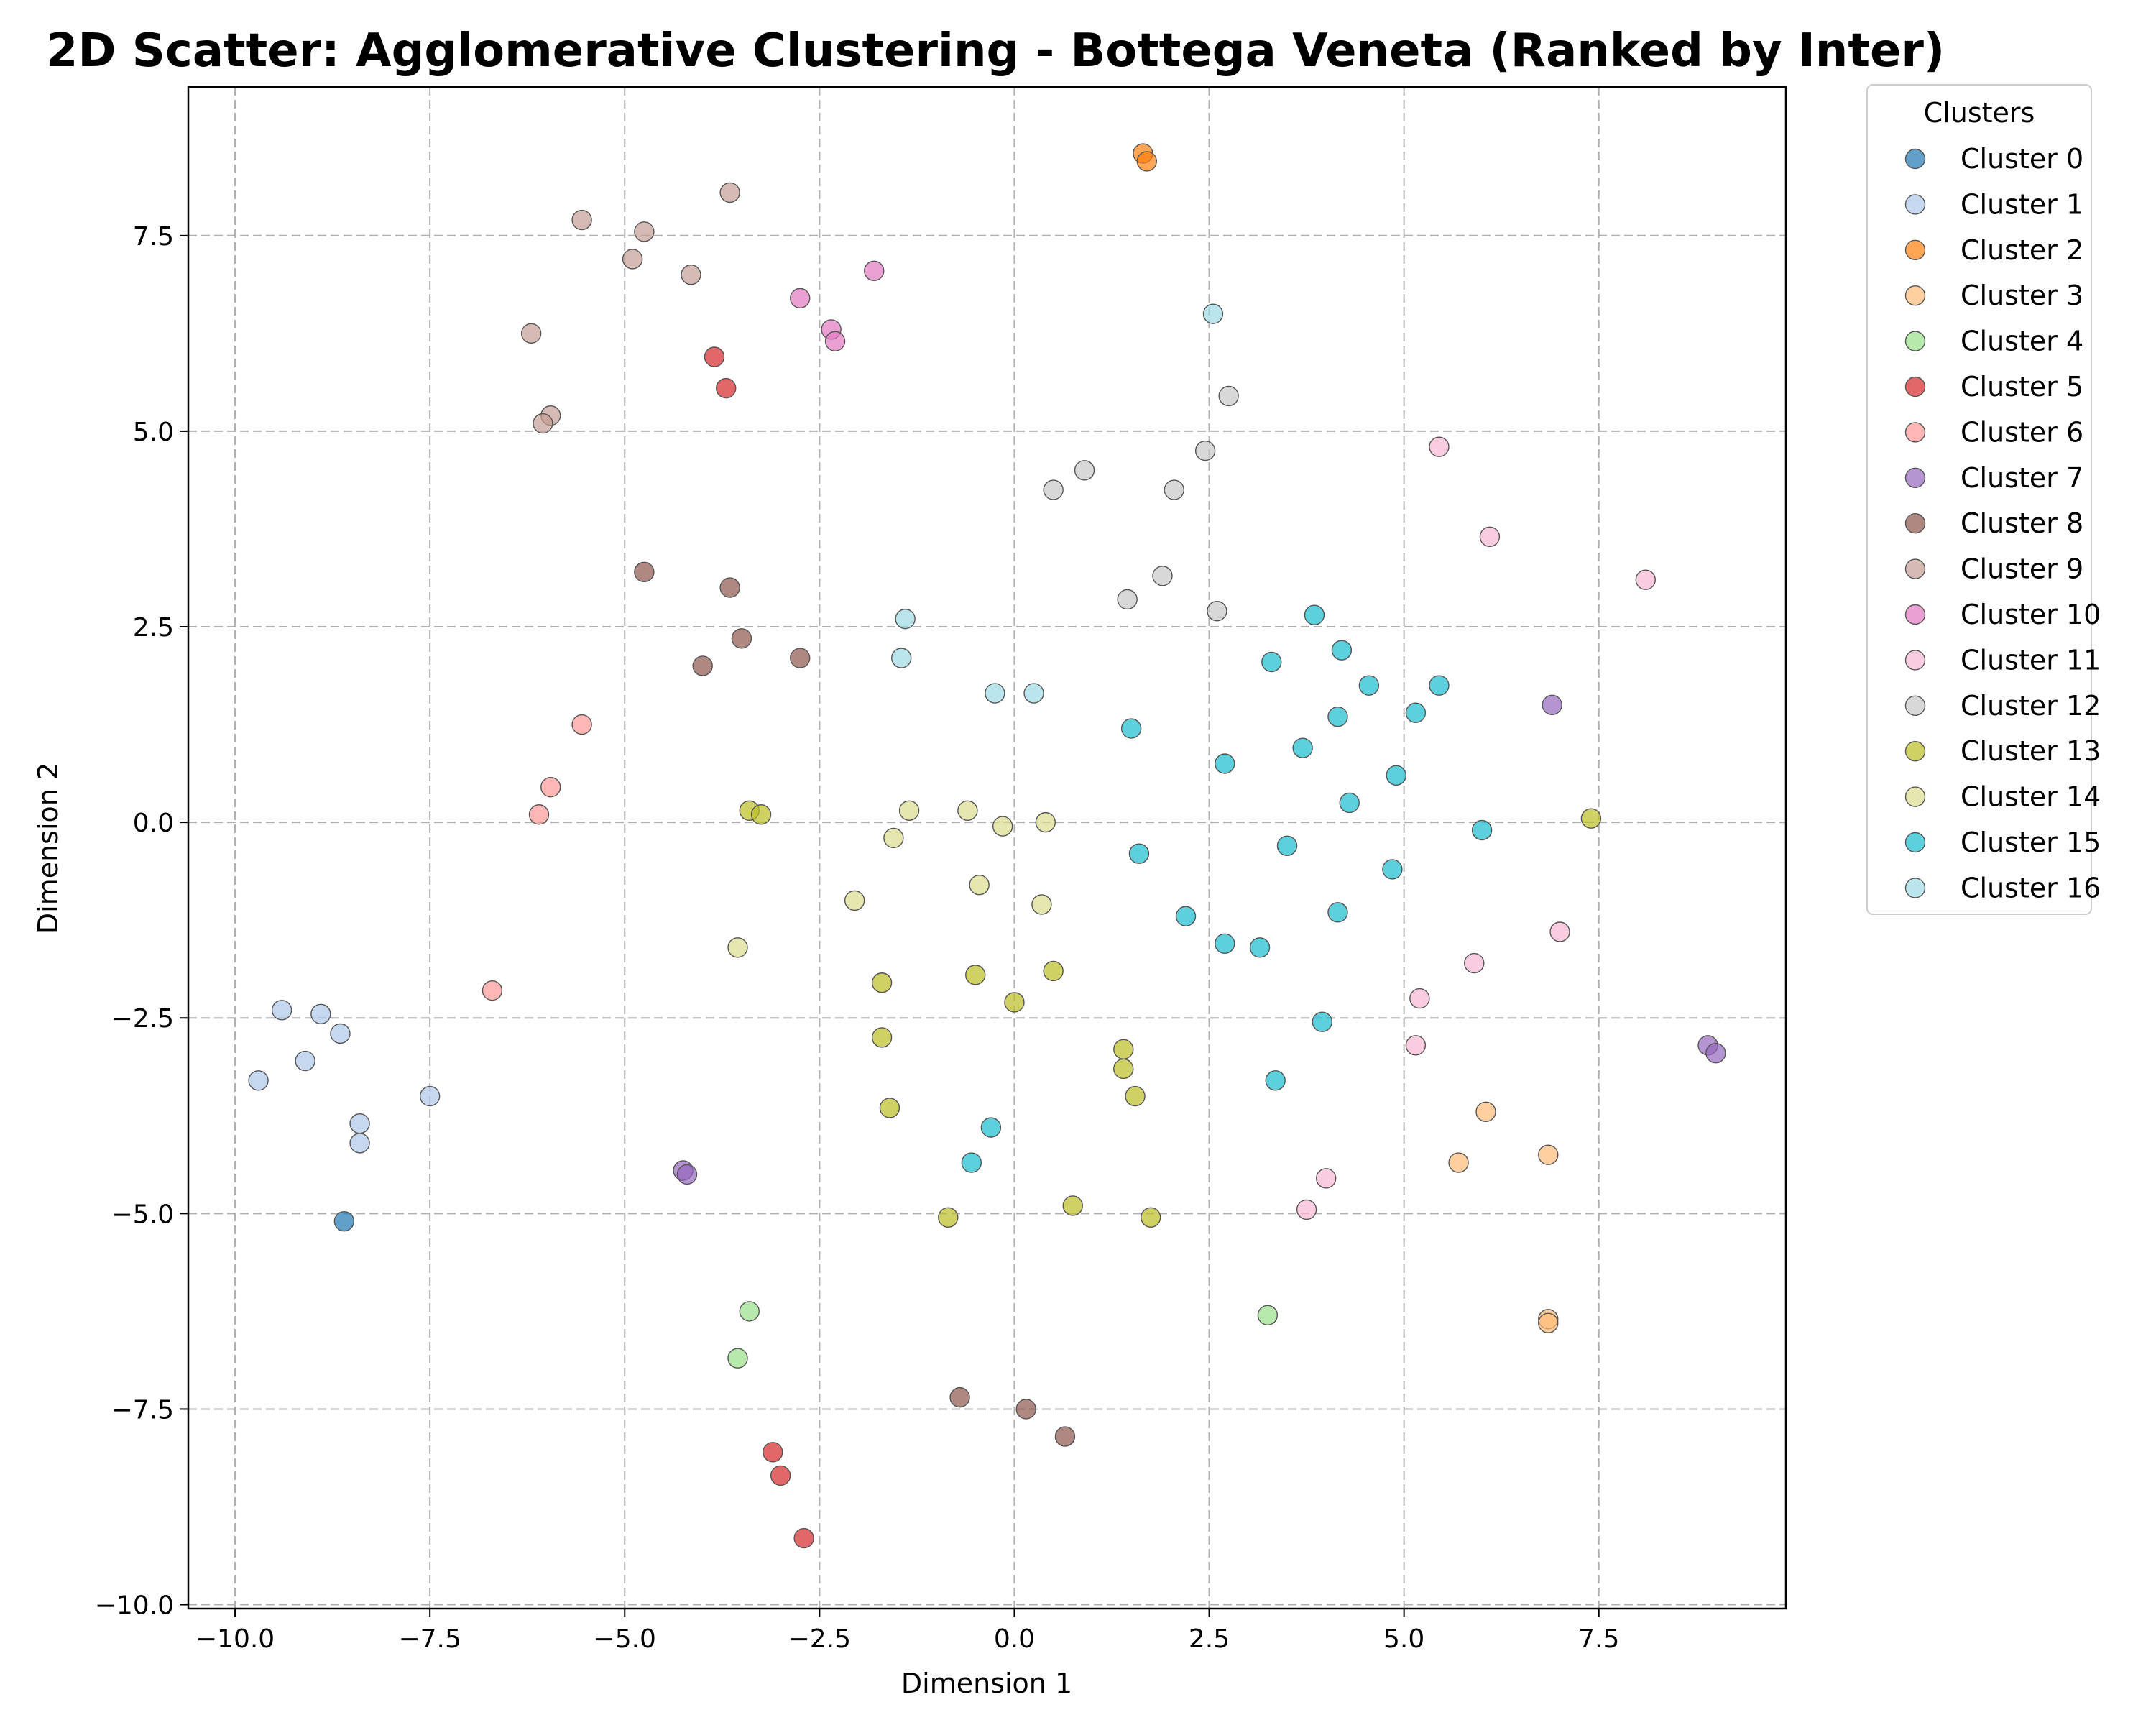 The width and height of the screenshot is (2156, 1725). What do you see at coordinates (1014, 1639) in the screenshot?
I see `x-tick-label: 0.0` at bounding box center [1014, 1639].